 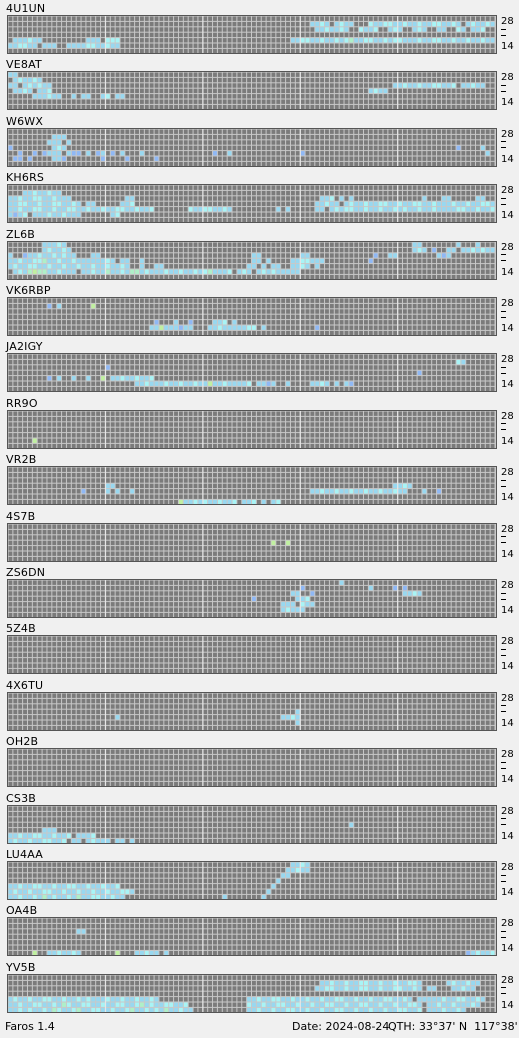 I want to click on beacon-callsign: ZL6B, so click(x=21, y=234).